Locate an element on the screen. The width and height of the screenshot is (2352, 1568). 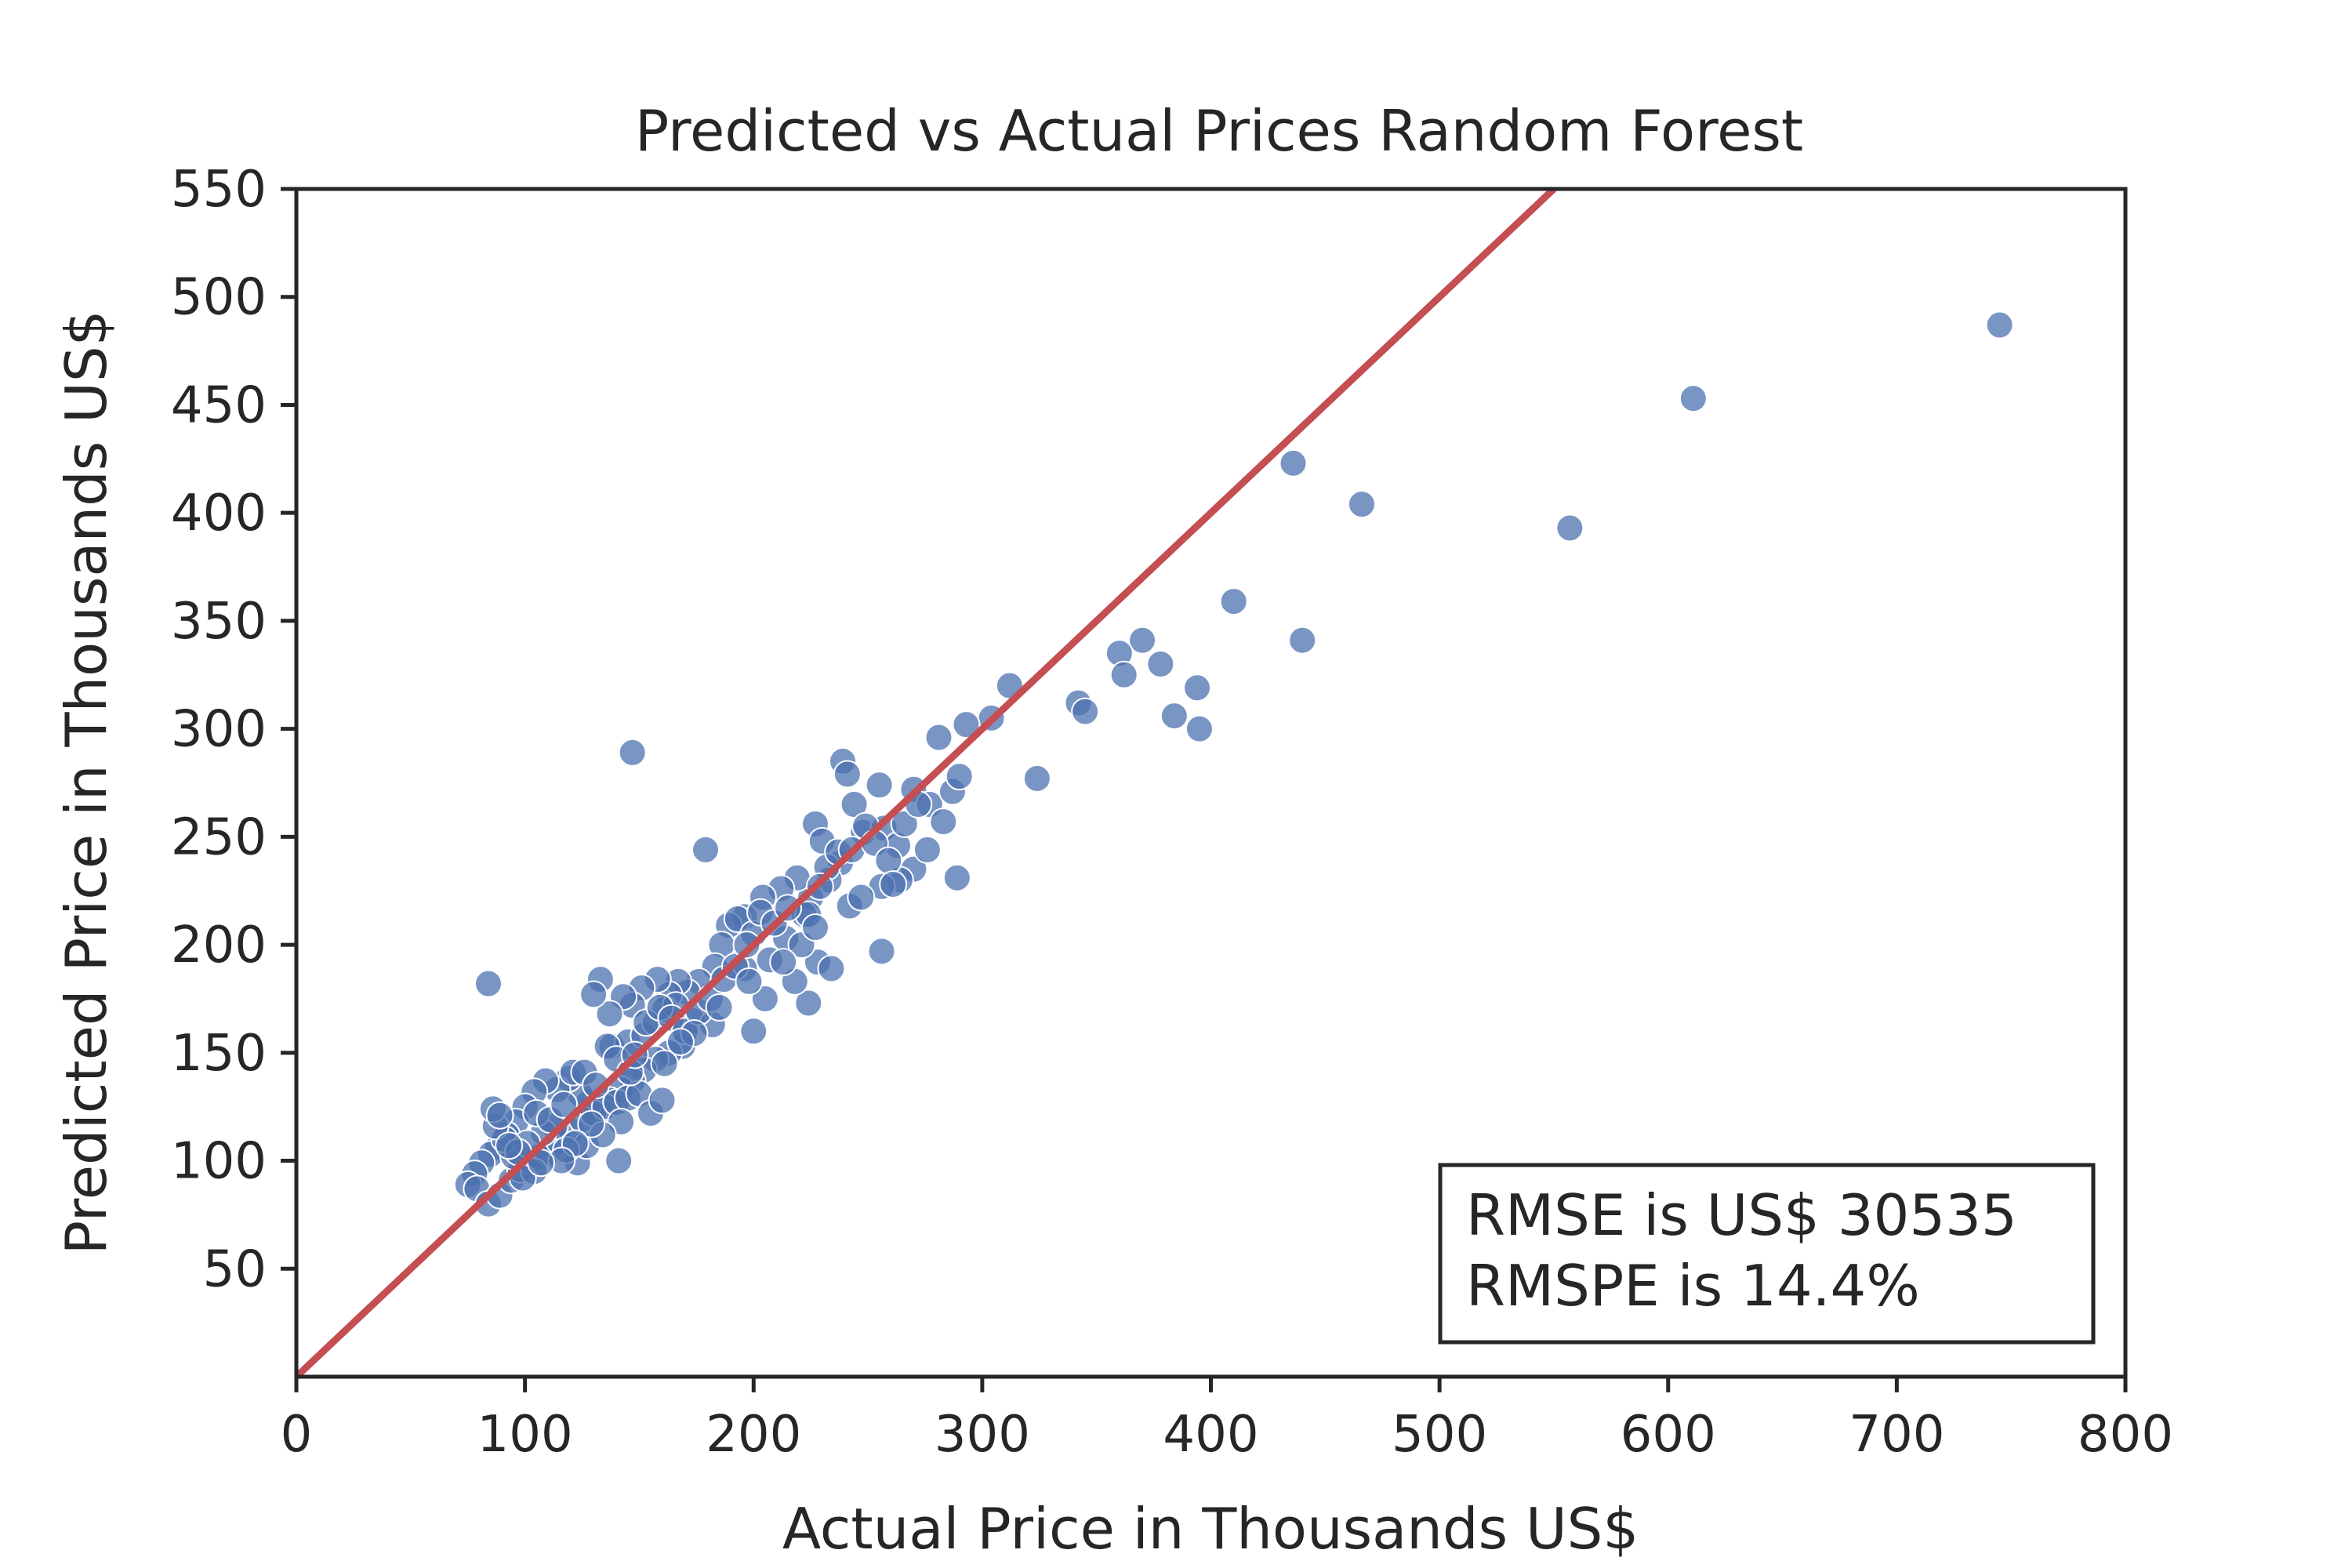
y-axis-label: Predicted Price in Thousands US$ is located at coordinates (86, 782).